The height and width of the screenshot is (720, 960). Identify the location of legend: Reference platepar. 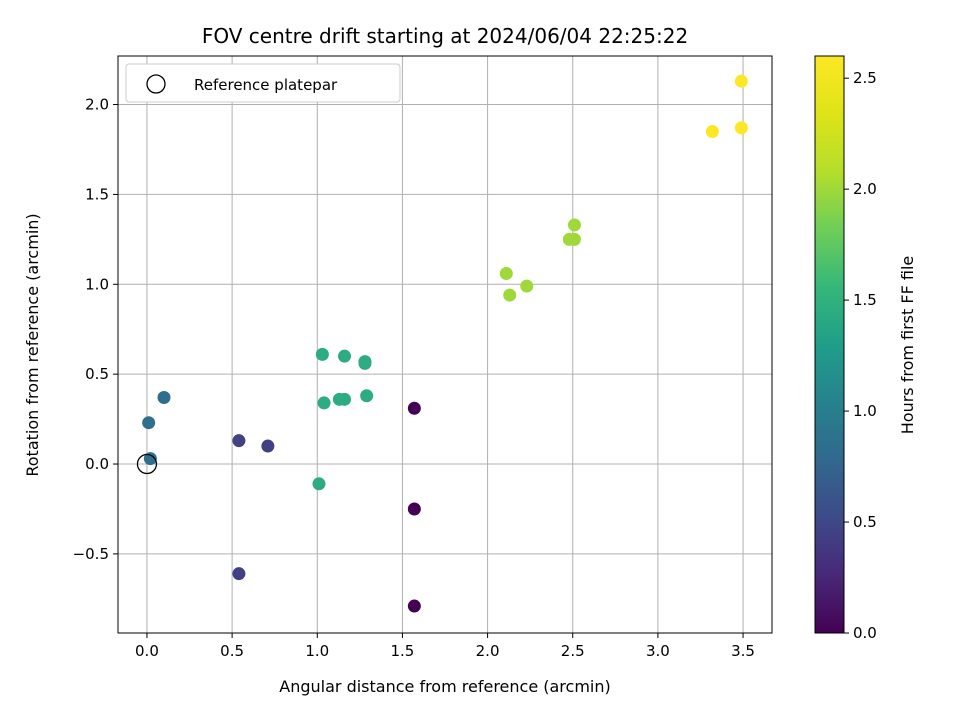
(263, 83).